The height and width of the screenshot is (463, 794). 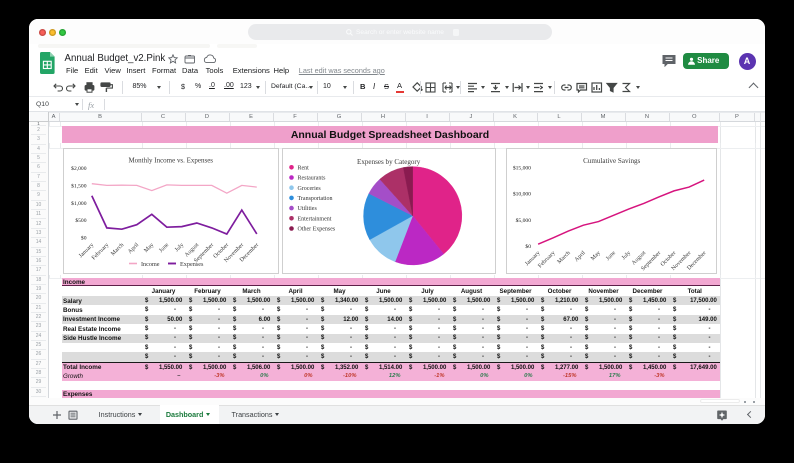 I want to click on svg-text: $1,500, so click(x=79, y=185).